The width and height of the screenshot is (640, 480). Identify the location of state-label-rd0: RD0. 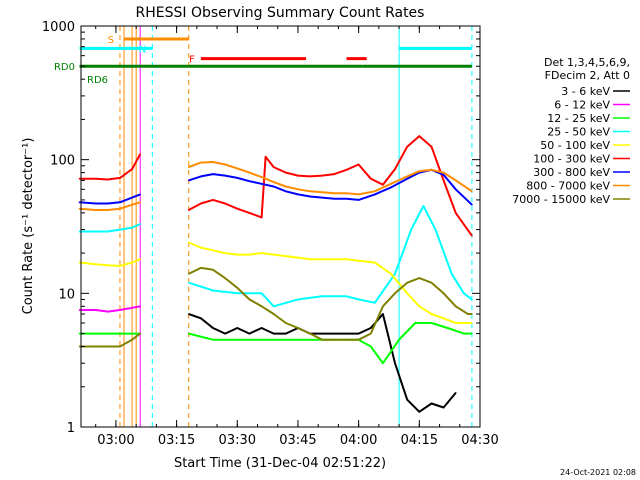
(64, 67).